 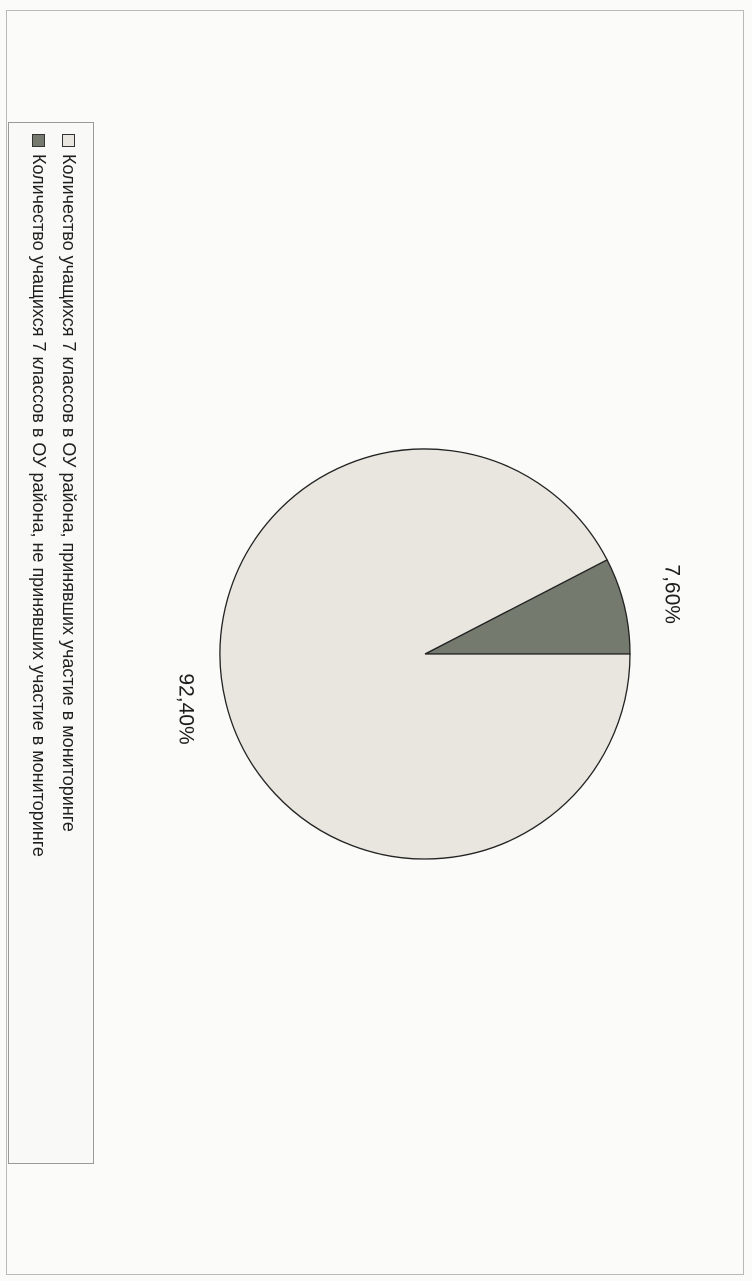 What do you see at coordinates (527, 606) in the screenshot?
I see `pie-slice-participated` at bounding box center [527, 606].